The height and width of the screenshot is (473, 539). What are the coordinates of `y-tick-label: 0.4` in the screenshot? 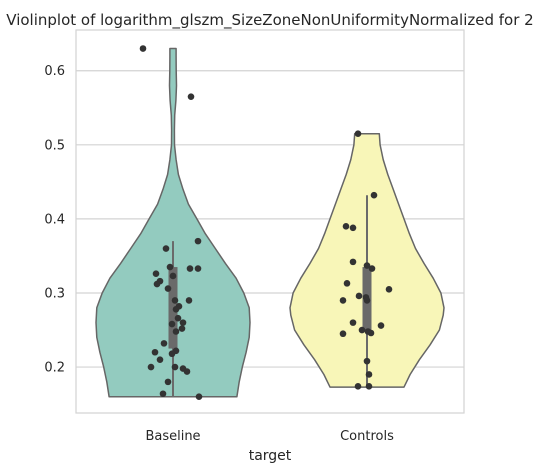 It's located at (54, 219).